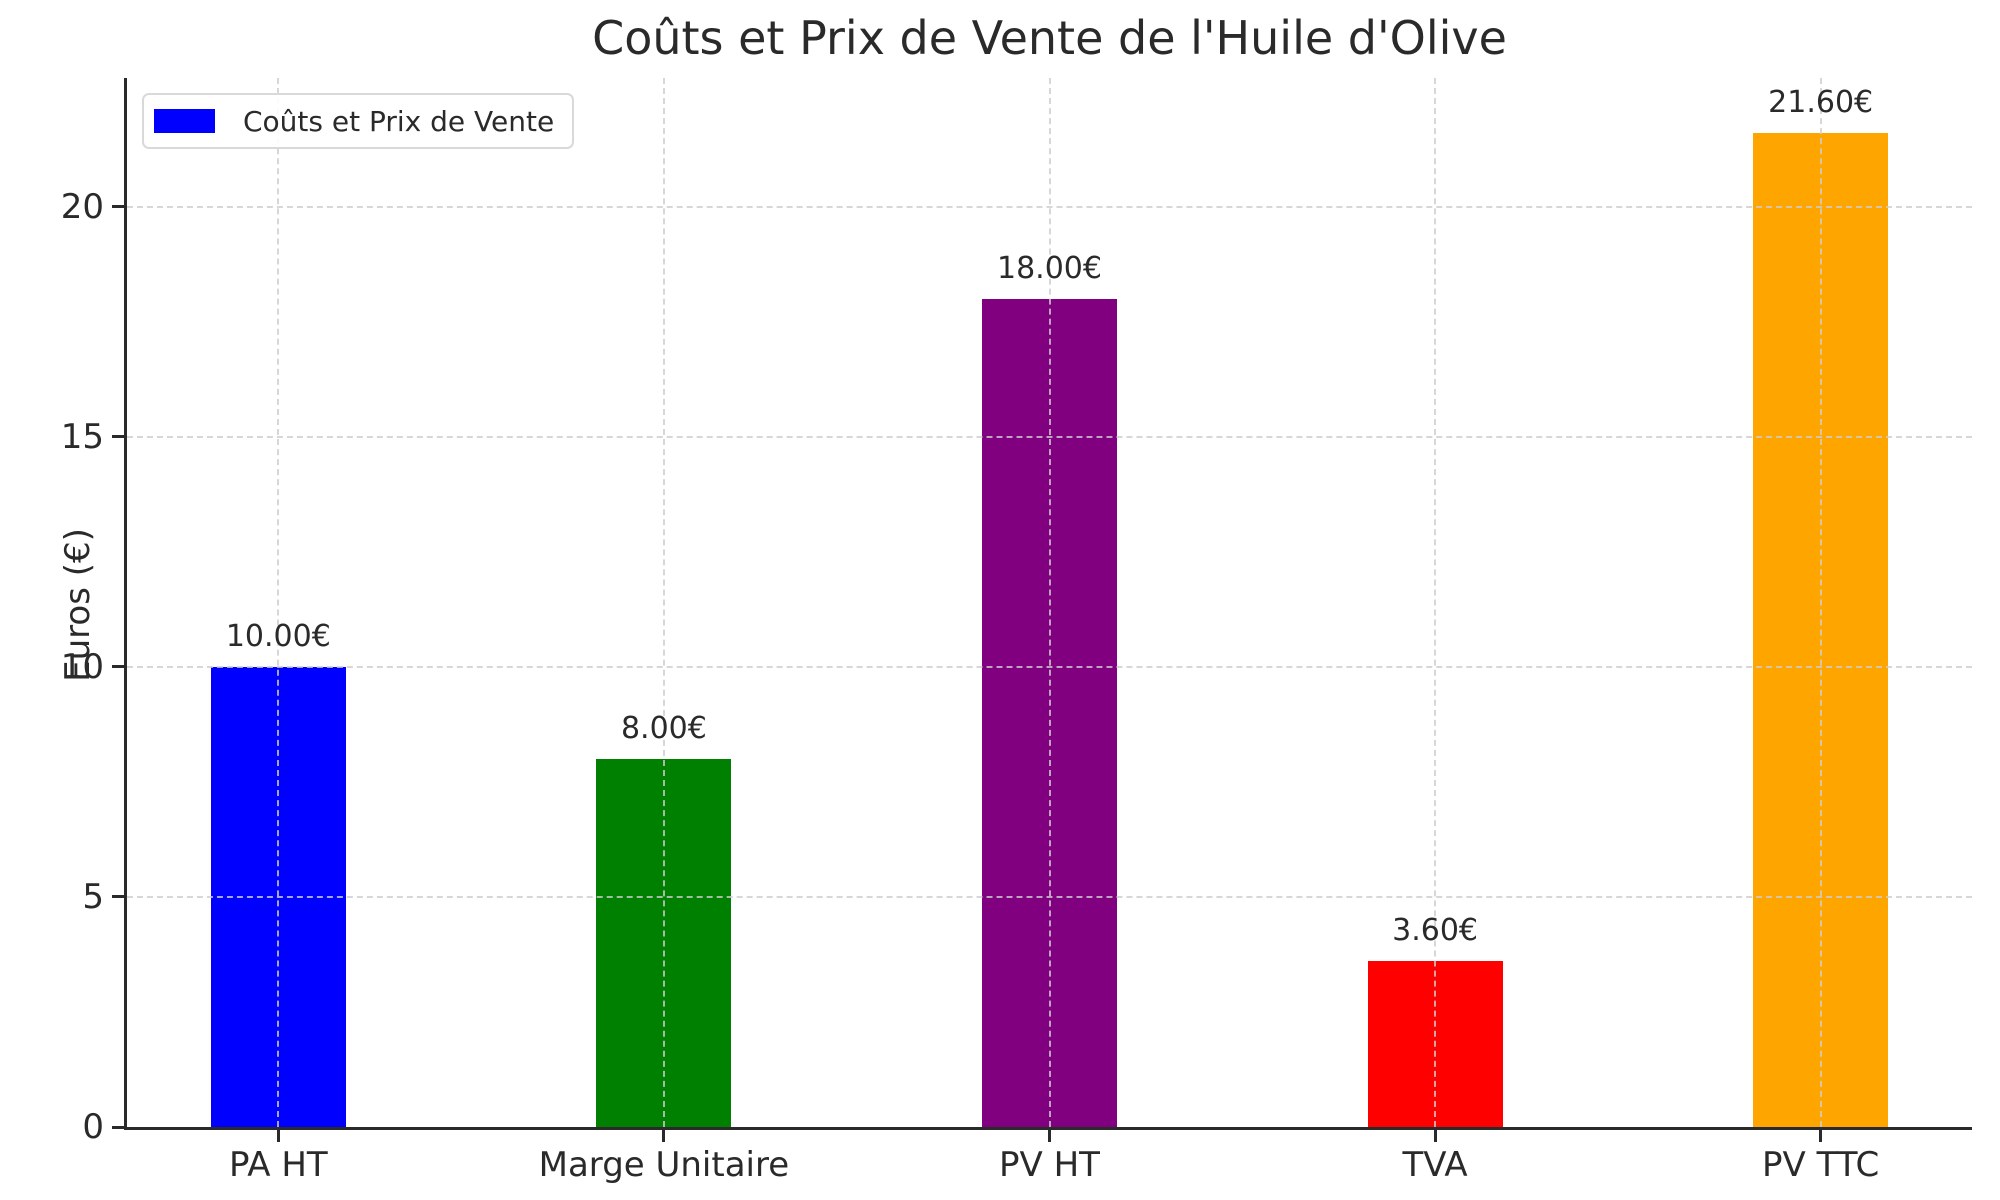  What do you see at coordinates (1049, 1165) in the screenshot?
I see `x-tick-label: PV HT` at bounding box center [1049, 1165].